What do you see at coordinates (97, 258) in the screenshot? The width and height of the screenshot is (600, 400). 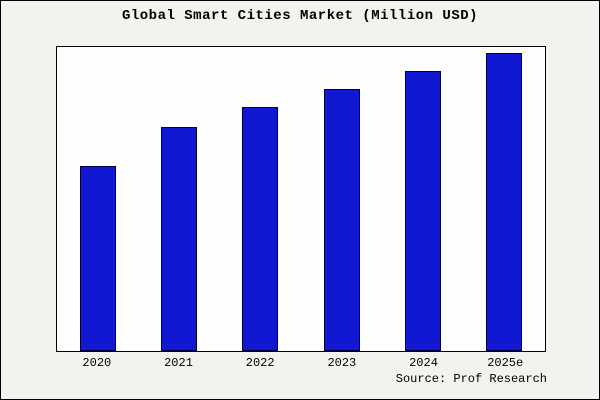 I see `bar-2020` at bounding box center [97, 258].